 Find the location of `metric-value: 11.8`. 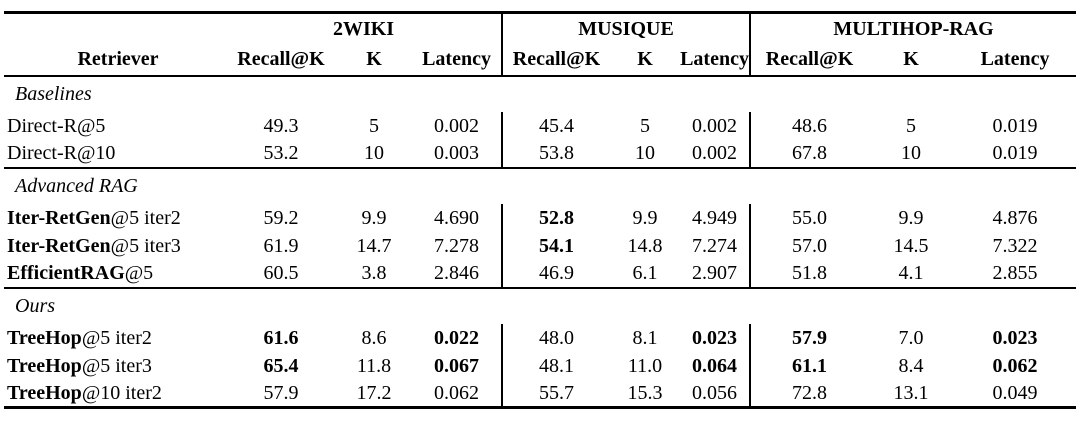

metric-value: 11.8 is located at coordinates (374, 365).